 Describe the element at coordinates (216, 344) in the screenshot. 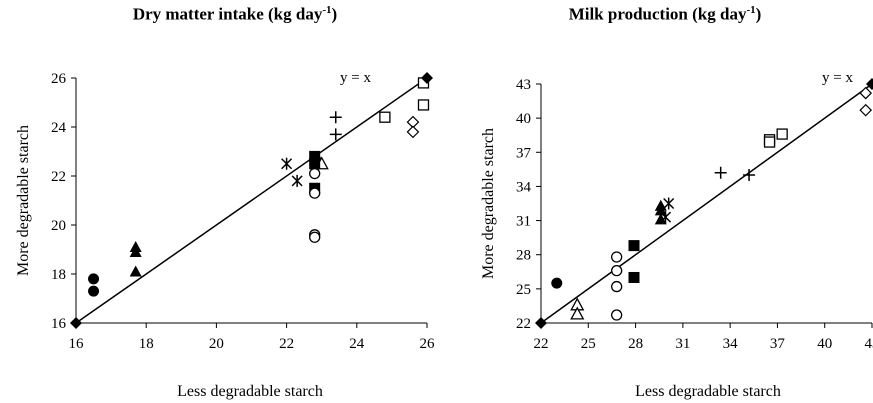

I see `x-tick-label: 20` at that location.